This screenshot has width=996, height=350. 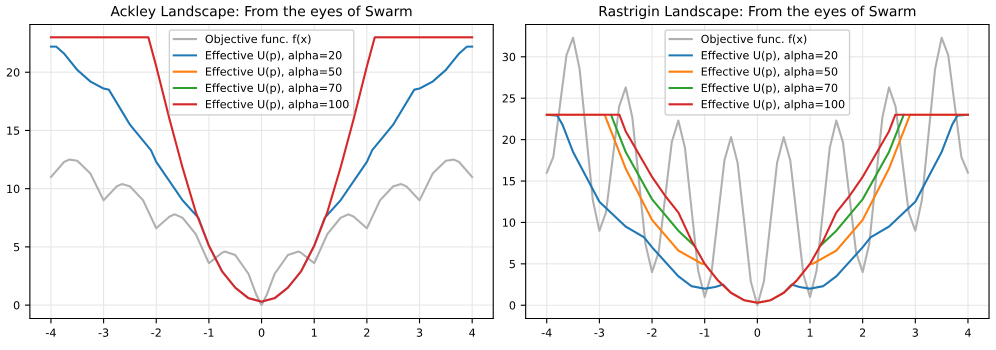 What do you see at coordinates (509, 57) in the screenshot?
I see `y-tick-label: 30` at bounding box center [509, 57].